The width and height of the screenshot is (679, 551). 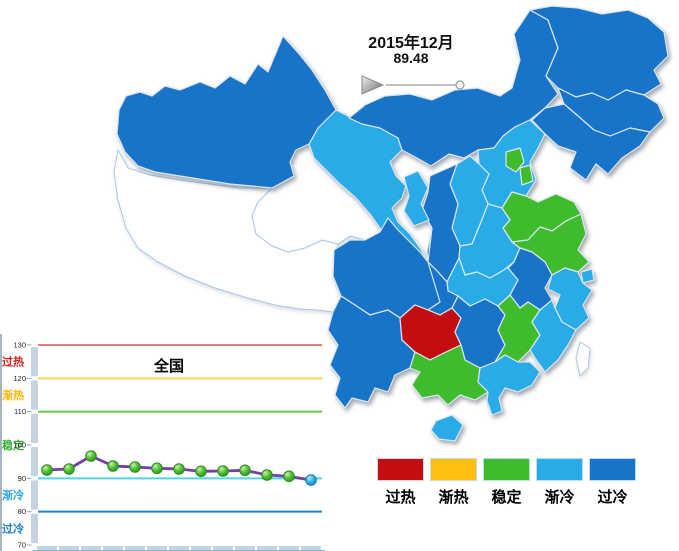 What do you see at coordinates (449, 375) in the screenshot?
I see `province-guangxi` at bounding box center [449, 375].